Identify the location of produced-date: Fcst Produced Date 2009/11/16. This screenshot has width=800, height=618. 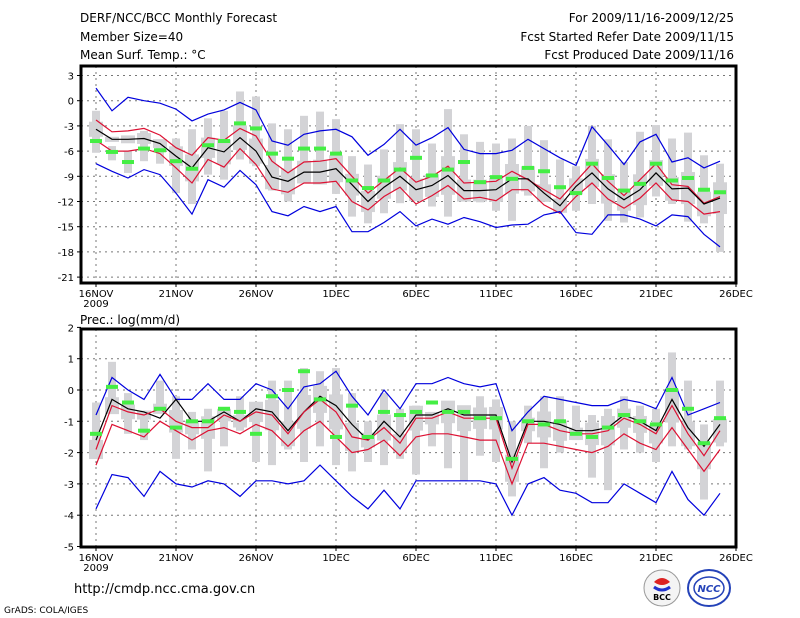
(639, 55).